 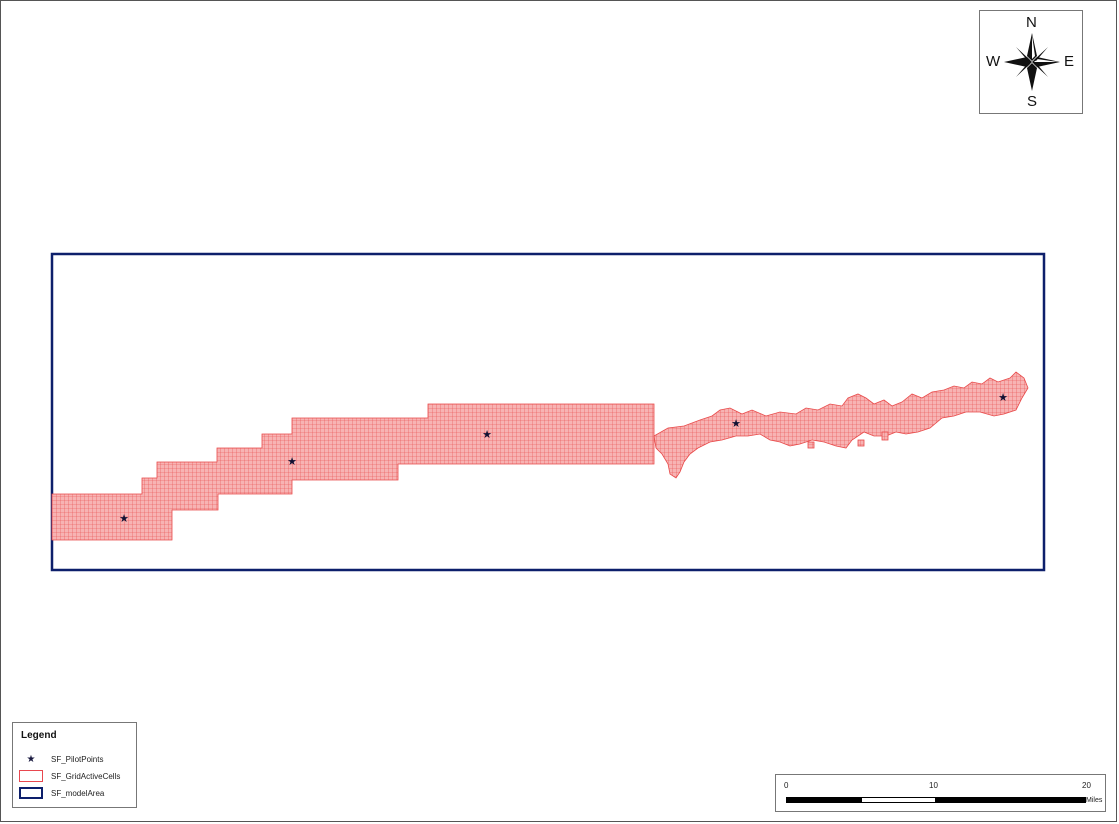 I want to click on pilot-point-5: ★, so click(x=1003, y=398).